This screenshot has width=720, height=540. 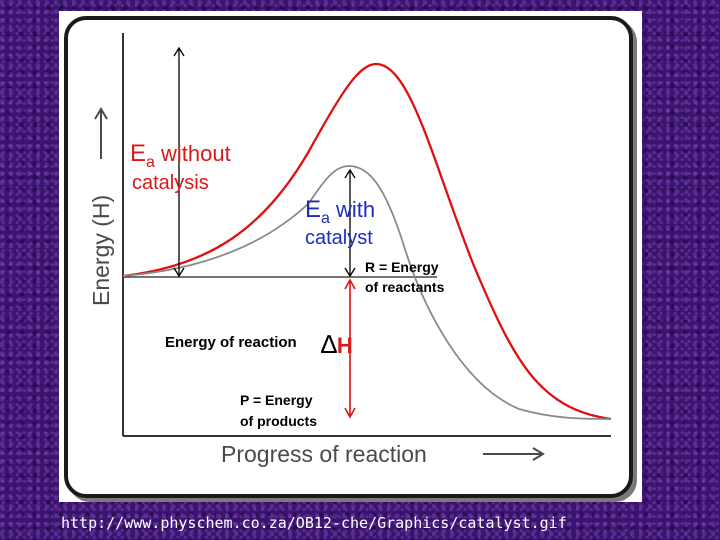 What do you see at coordinates (276, 400) in the screenshot?
I see `product-energy-label: P = Energy` at bounding box center [276, 400].